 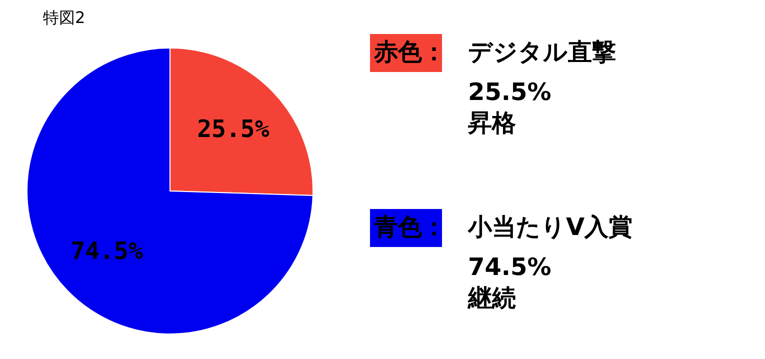 What do you see at coordinates (233, 128) in the screenshot?
I see `data-label: 25.5%` at bounding box center [233, 128].